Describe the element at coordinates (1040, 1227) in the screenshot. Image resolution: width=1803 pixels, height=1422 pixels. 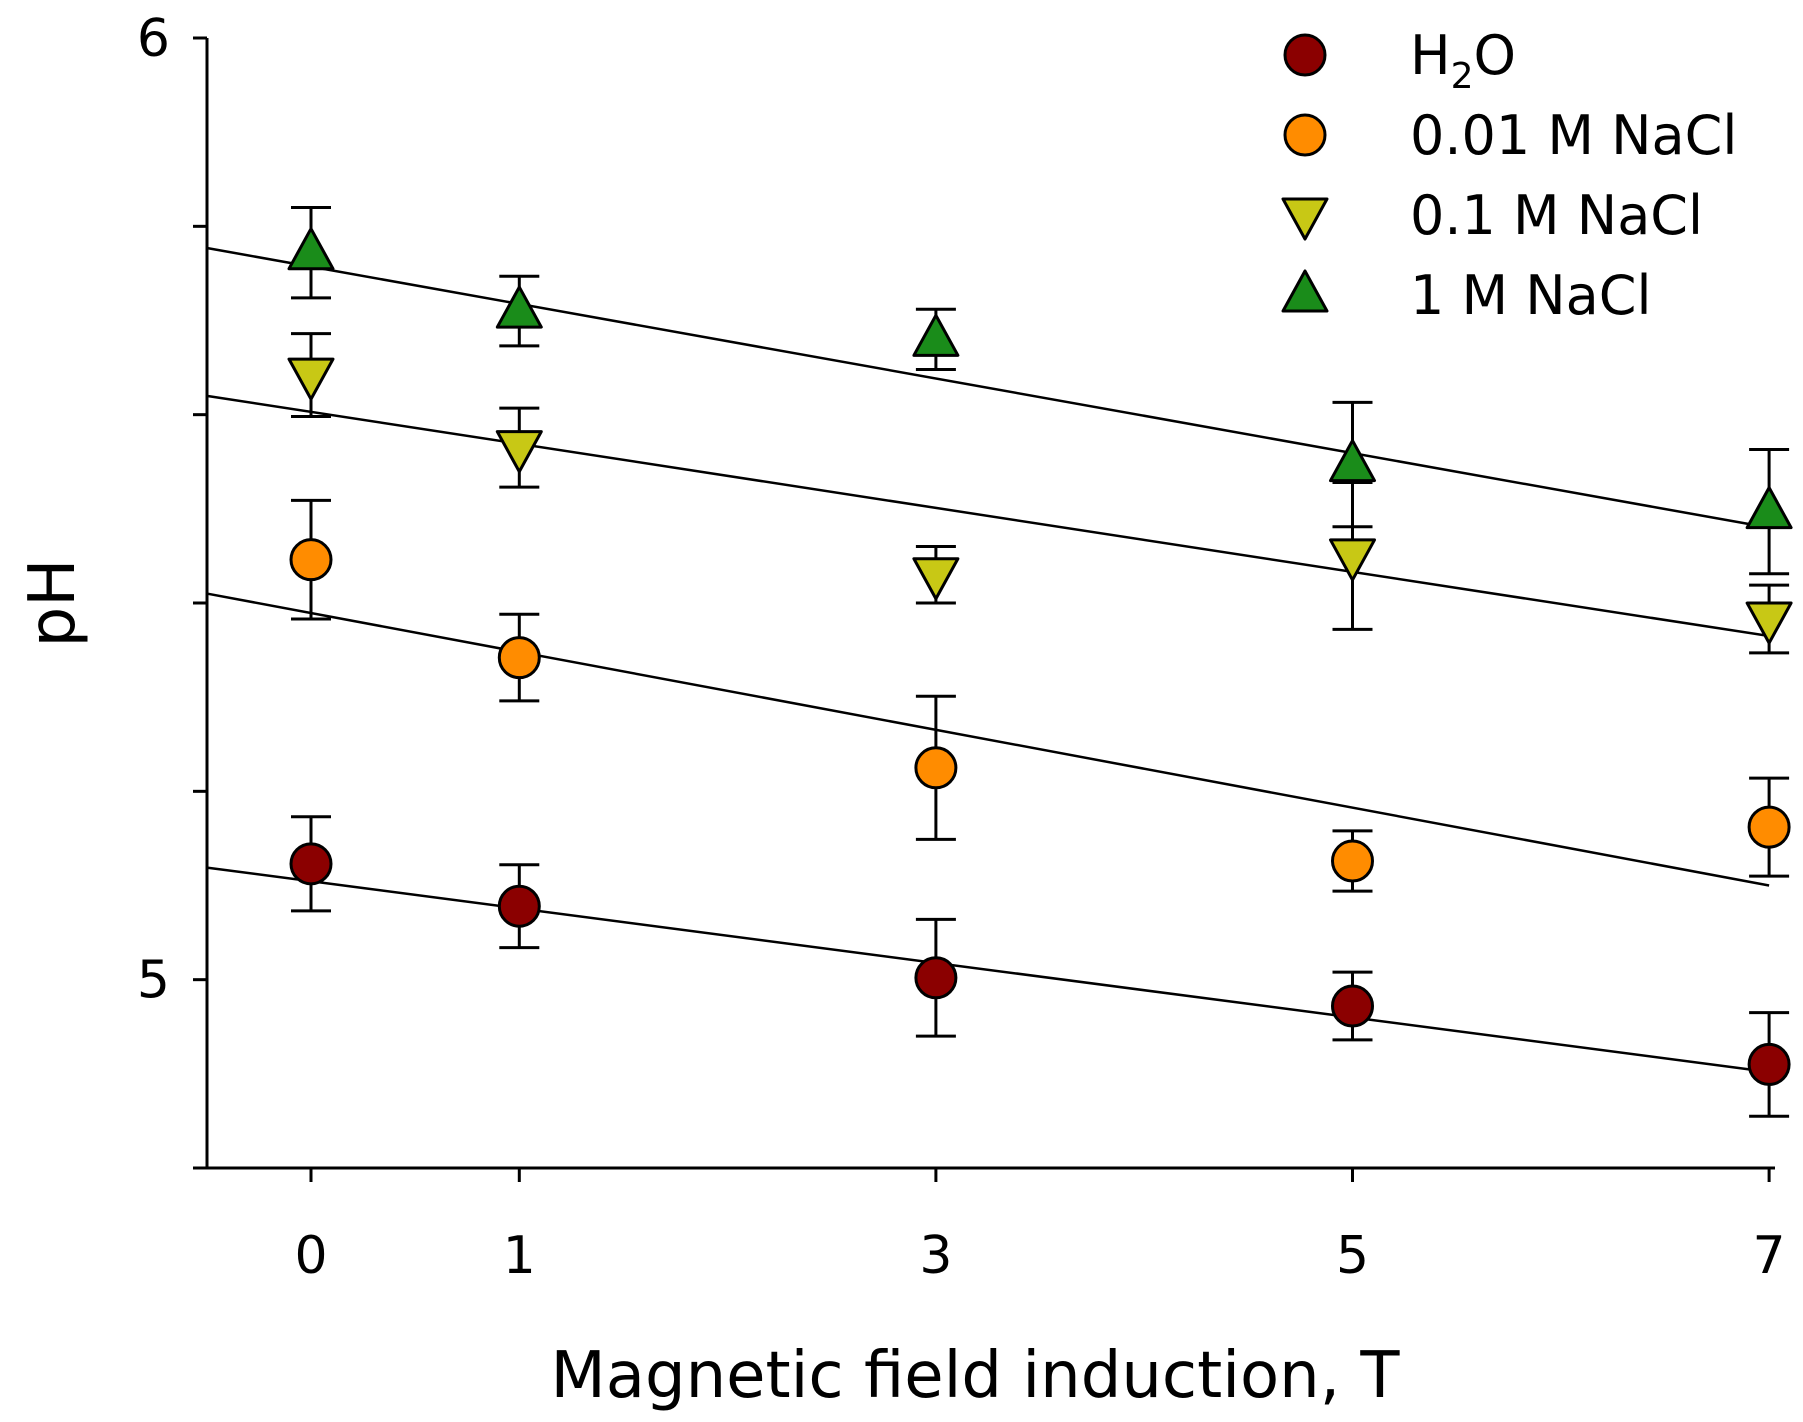
I see `x-ticks: 0 1 3 5 7` at that location.